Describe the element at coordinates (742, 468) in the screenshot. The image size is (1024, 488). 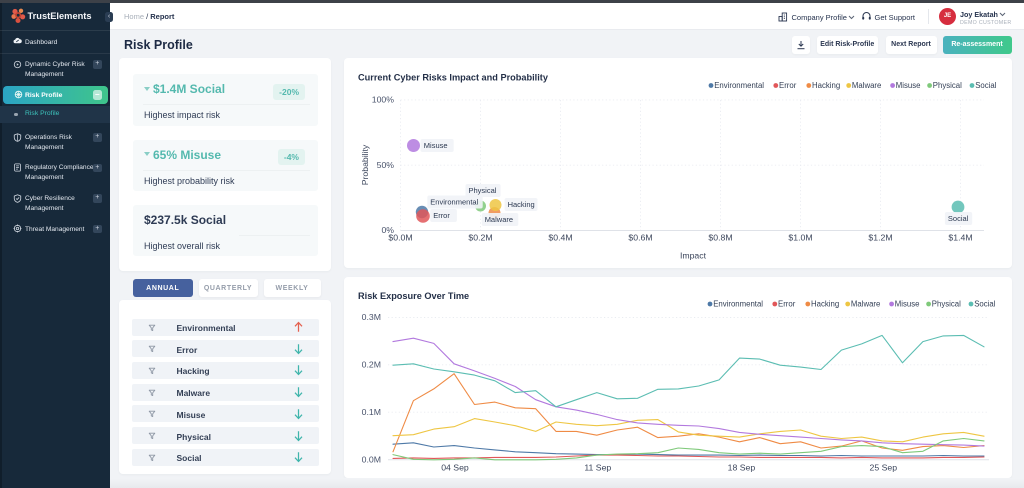
I see `svg-text: 18 Sep` at that location.